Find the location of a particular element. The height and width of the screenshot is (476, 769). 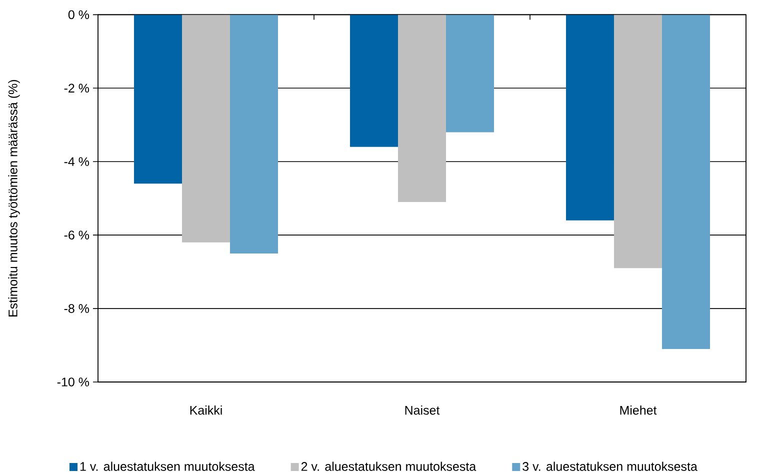

y-axis-title: Estimoitu muutos työttömien määrässä (%) is located at coordinates (14, 198).